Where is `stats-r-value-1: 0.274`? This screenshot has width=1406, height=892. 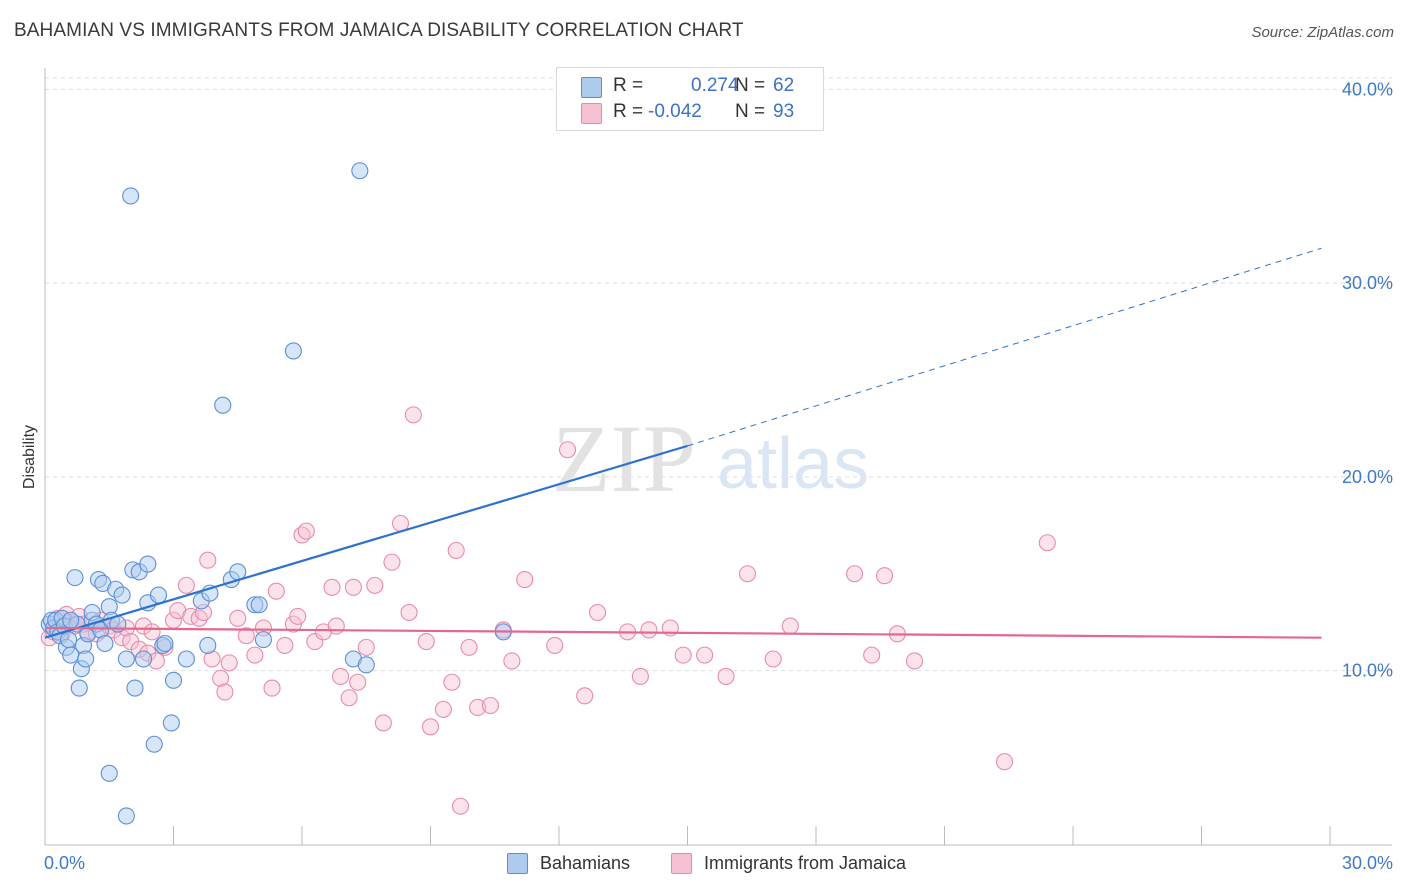 stats-r-value-1: 0.274 is located at coordinates (715, 85).